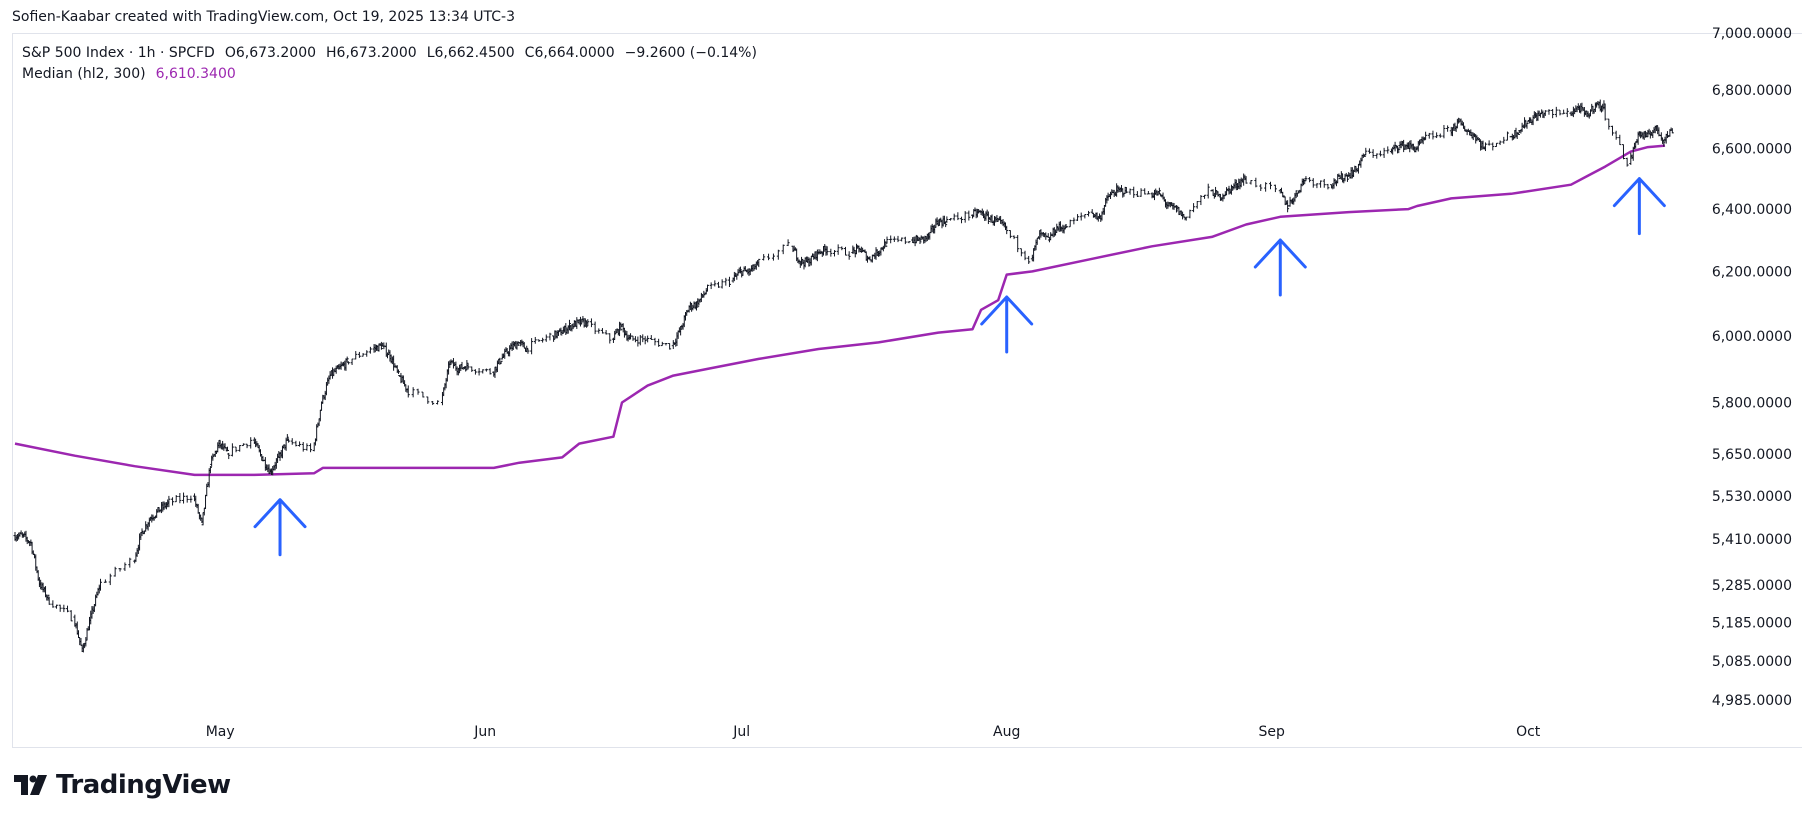 The image size is (1814, 824). What do you see at coordinates (569, 53) in the screenshot?
I see `legend-close: C6,664.0000` at bounding box center [569, 53].